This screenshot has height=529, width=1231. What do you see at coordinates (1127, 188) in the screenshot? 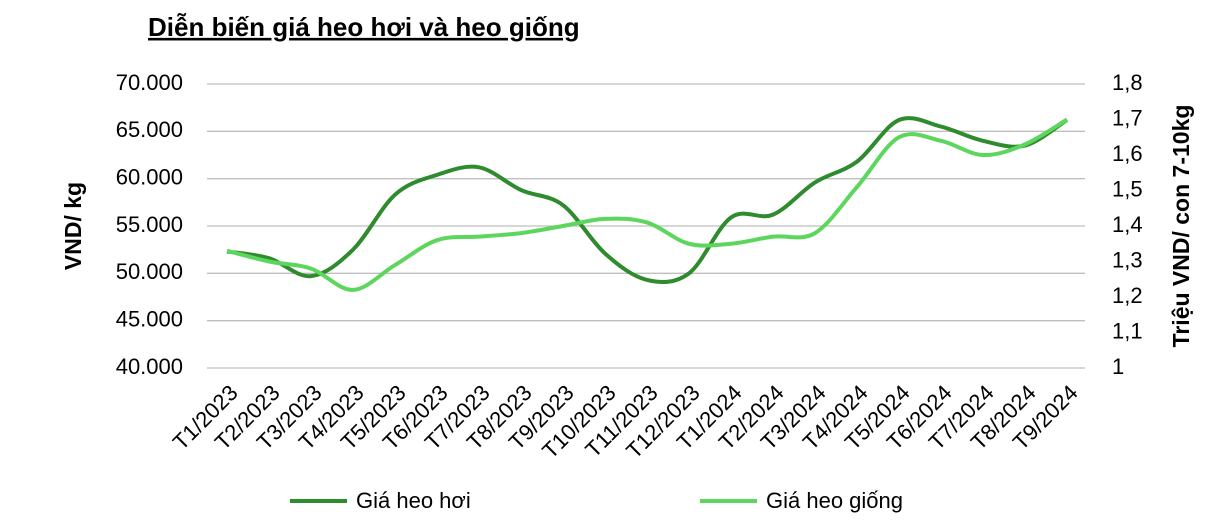
I see `y2-tick-label: 1,5` at bounding box center [1127, 188].